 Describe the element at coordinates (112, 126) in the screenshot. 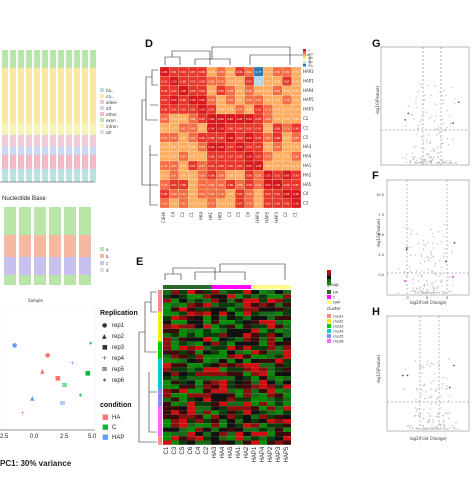

I see `top-legend-label: intron` at that location.